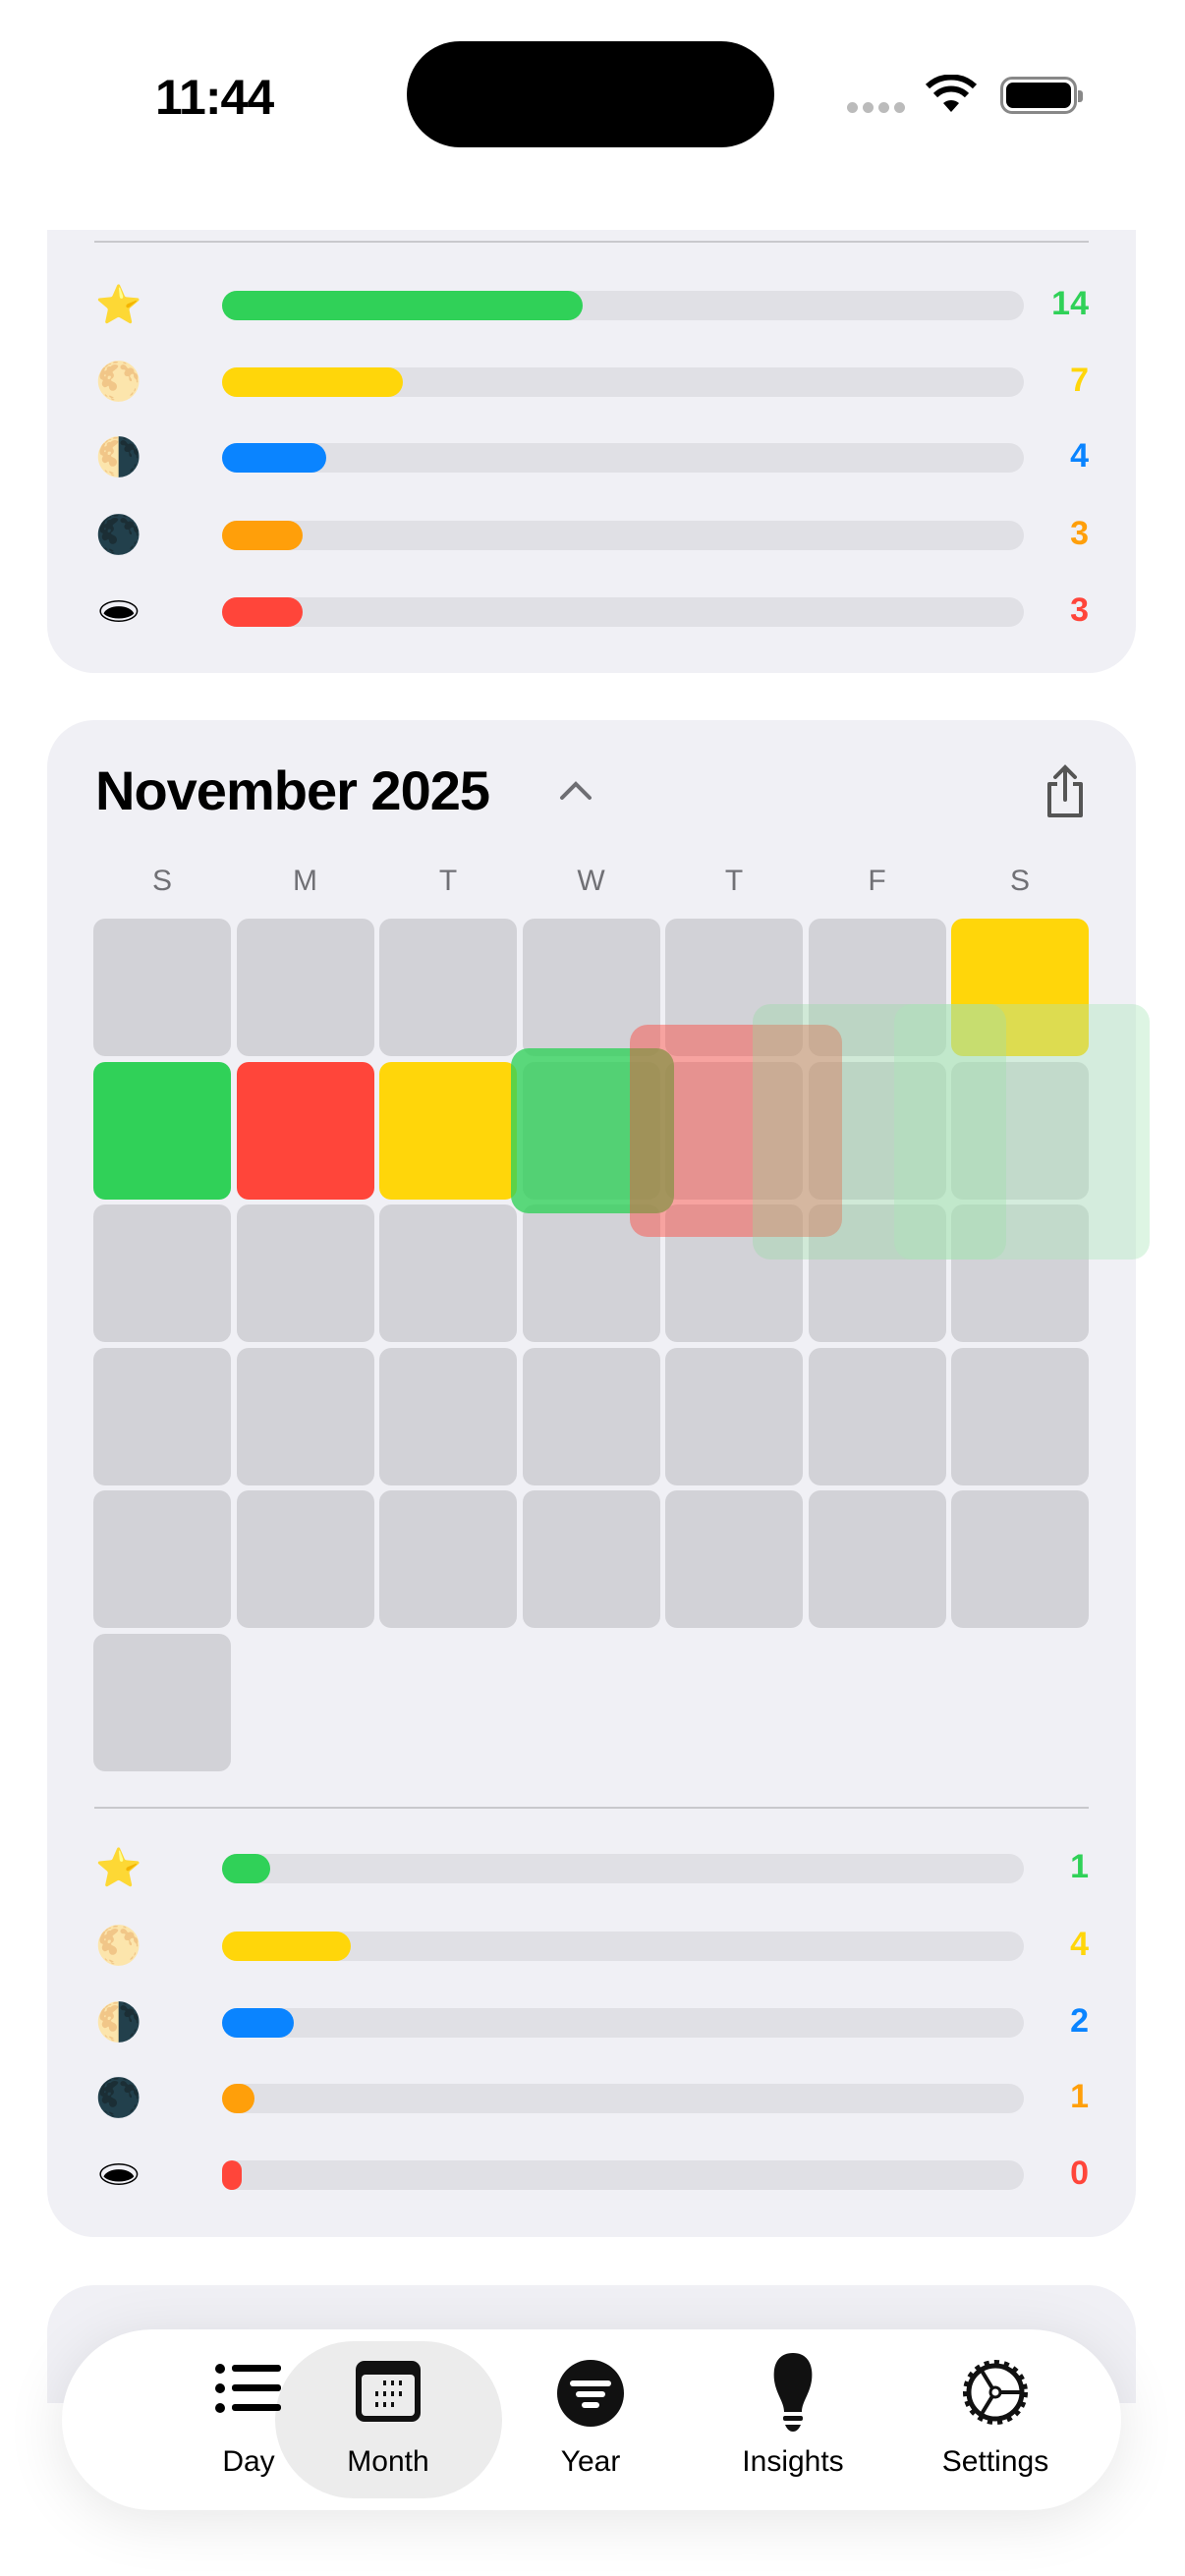  What do you see at coordinates (249, 2419) in the screenshot?
I see `tab-day: Day` at bounding box center [249, 2419].